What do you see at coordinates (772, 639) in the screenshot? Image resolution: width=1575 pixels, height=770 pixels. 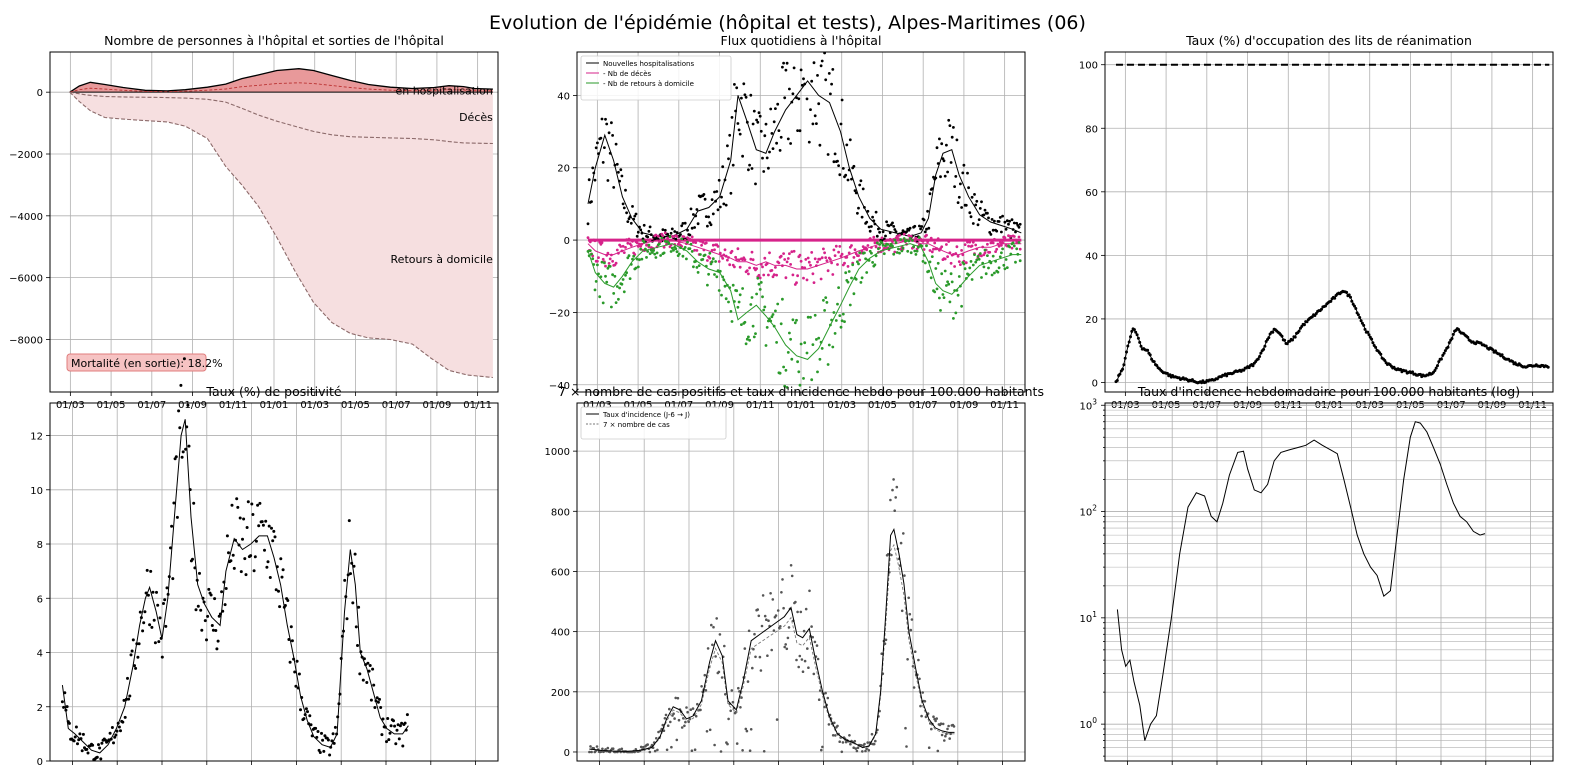 I see `series-line-incidence` at bounding box center [772, 639].